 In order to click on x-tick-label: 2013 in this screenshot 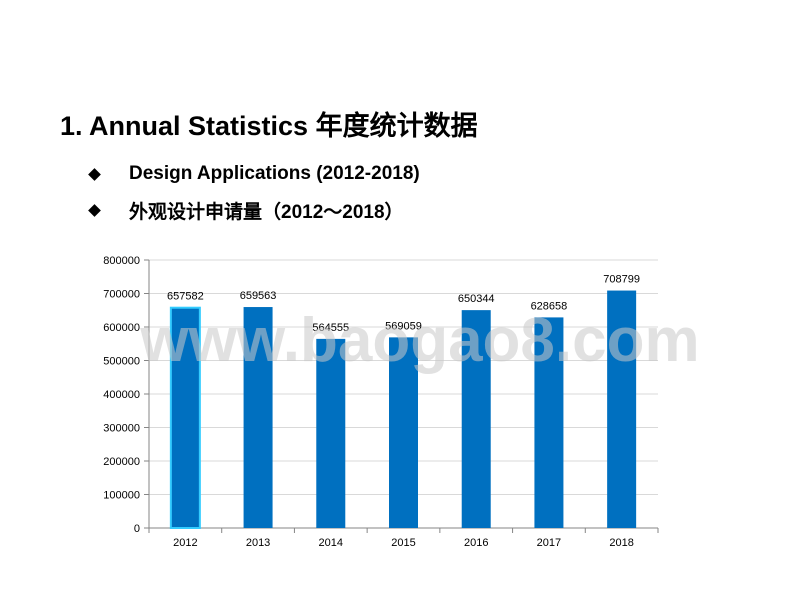, I will do `click(258, 543)`.